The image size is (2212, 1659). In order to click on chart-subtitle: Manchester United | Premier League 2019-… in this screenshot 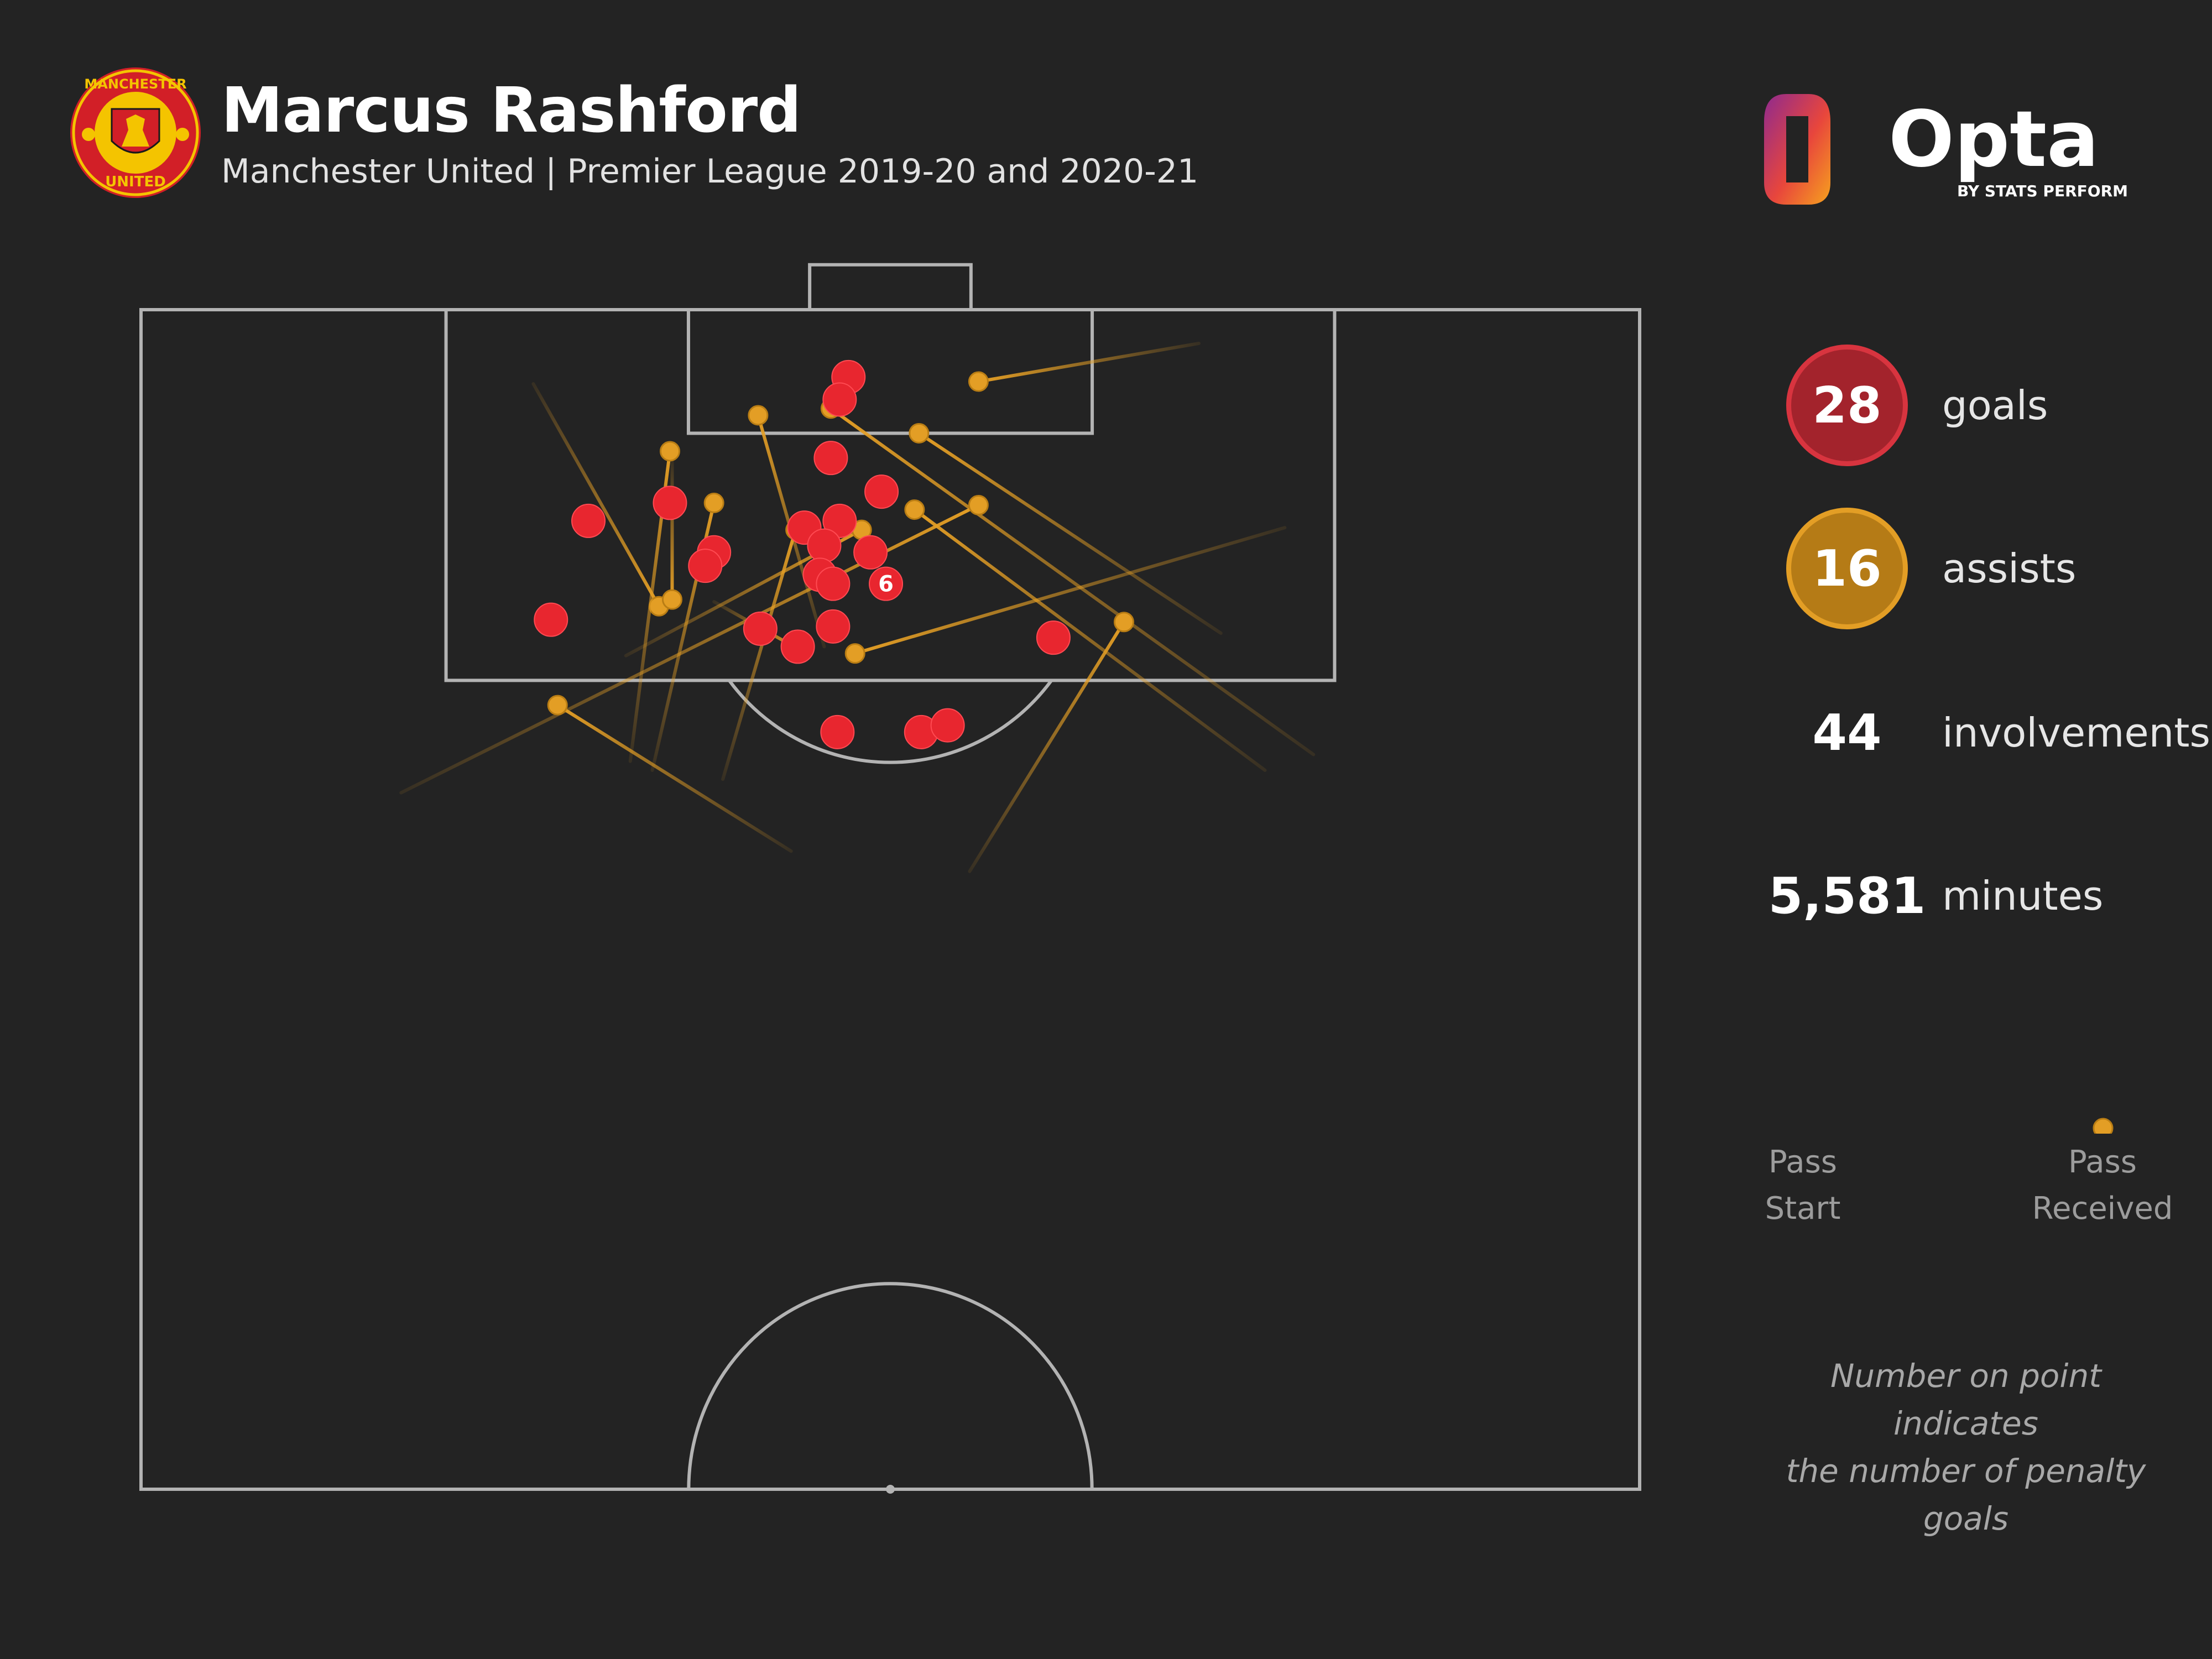, I will do `click(710, 171)`.